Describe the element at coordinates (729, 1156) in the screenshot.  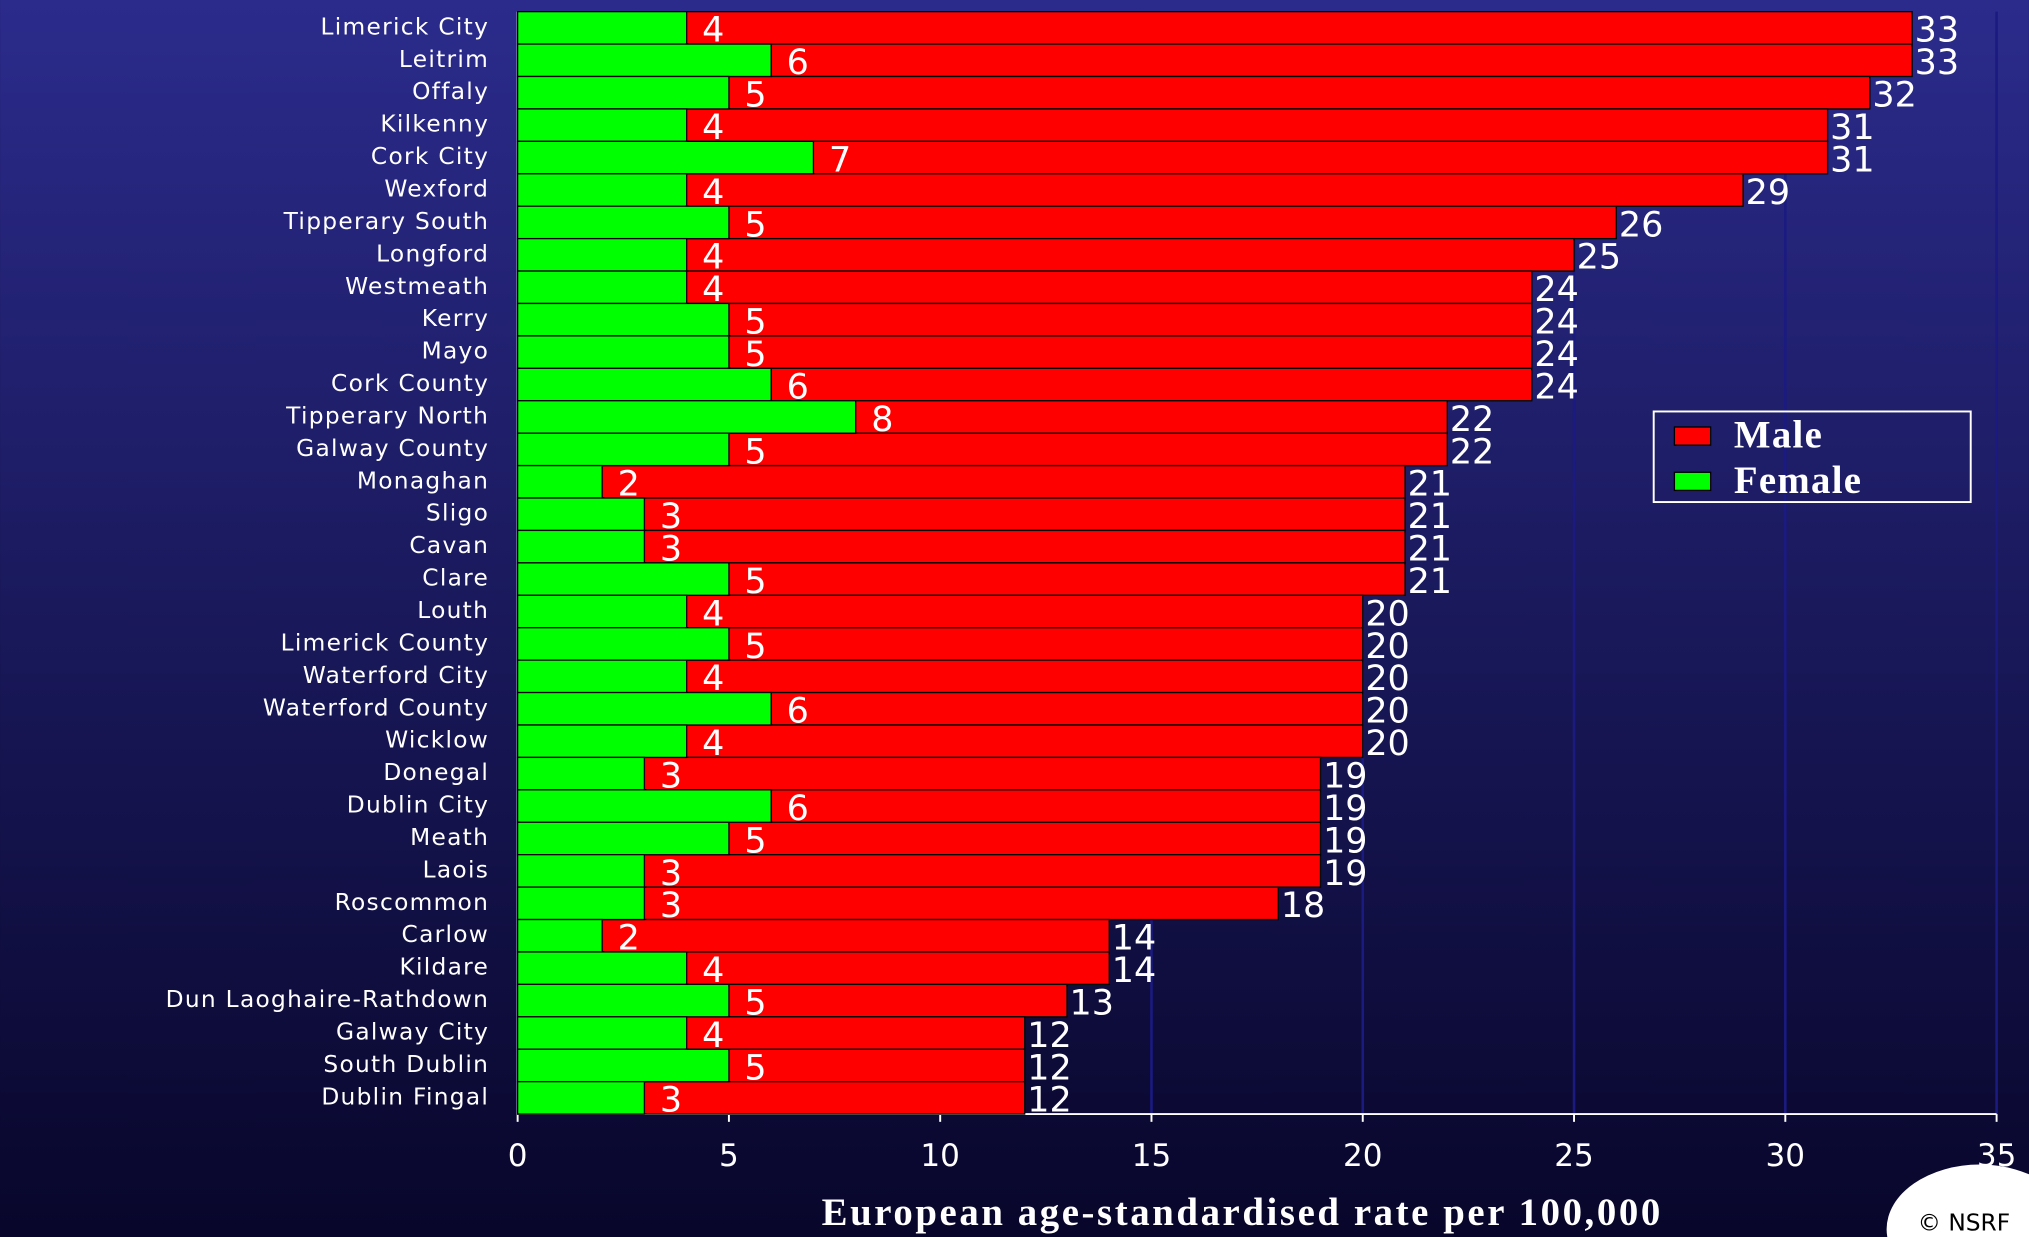
I see `x-tick-label: 5` at that location.